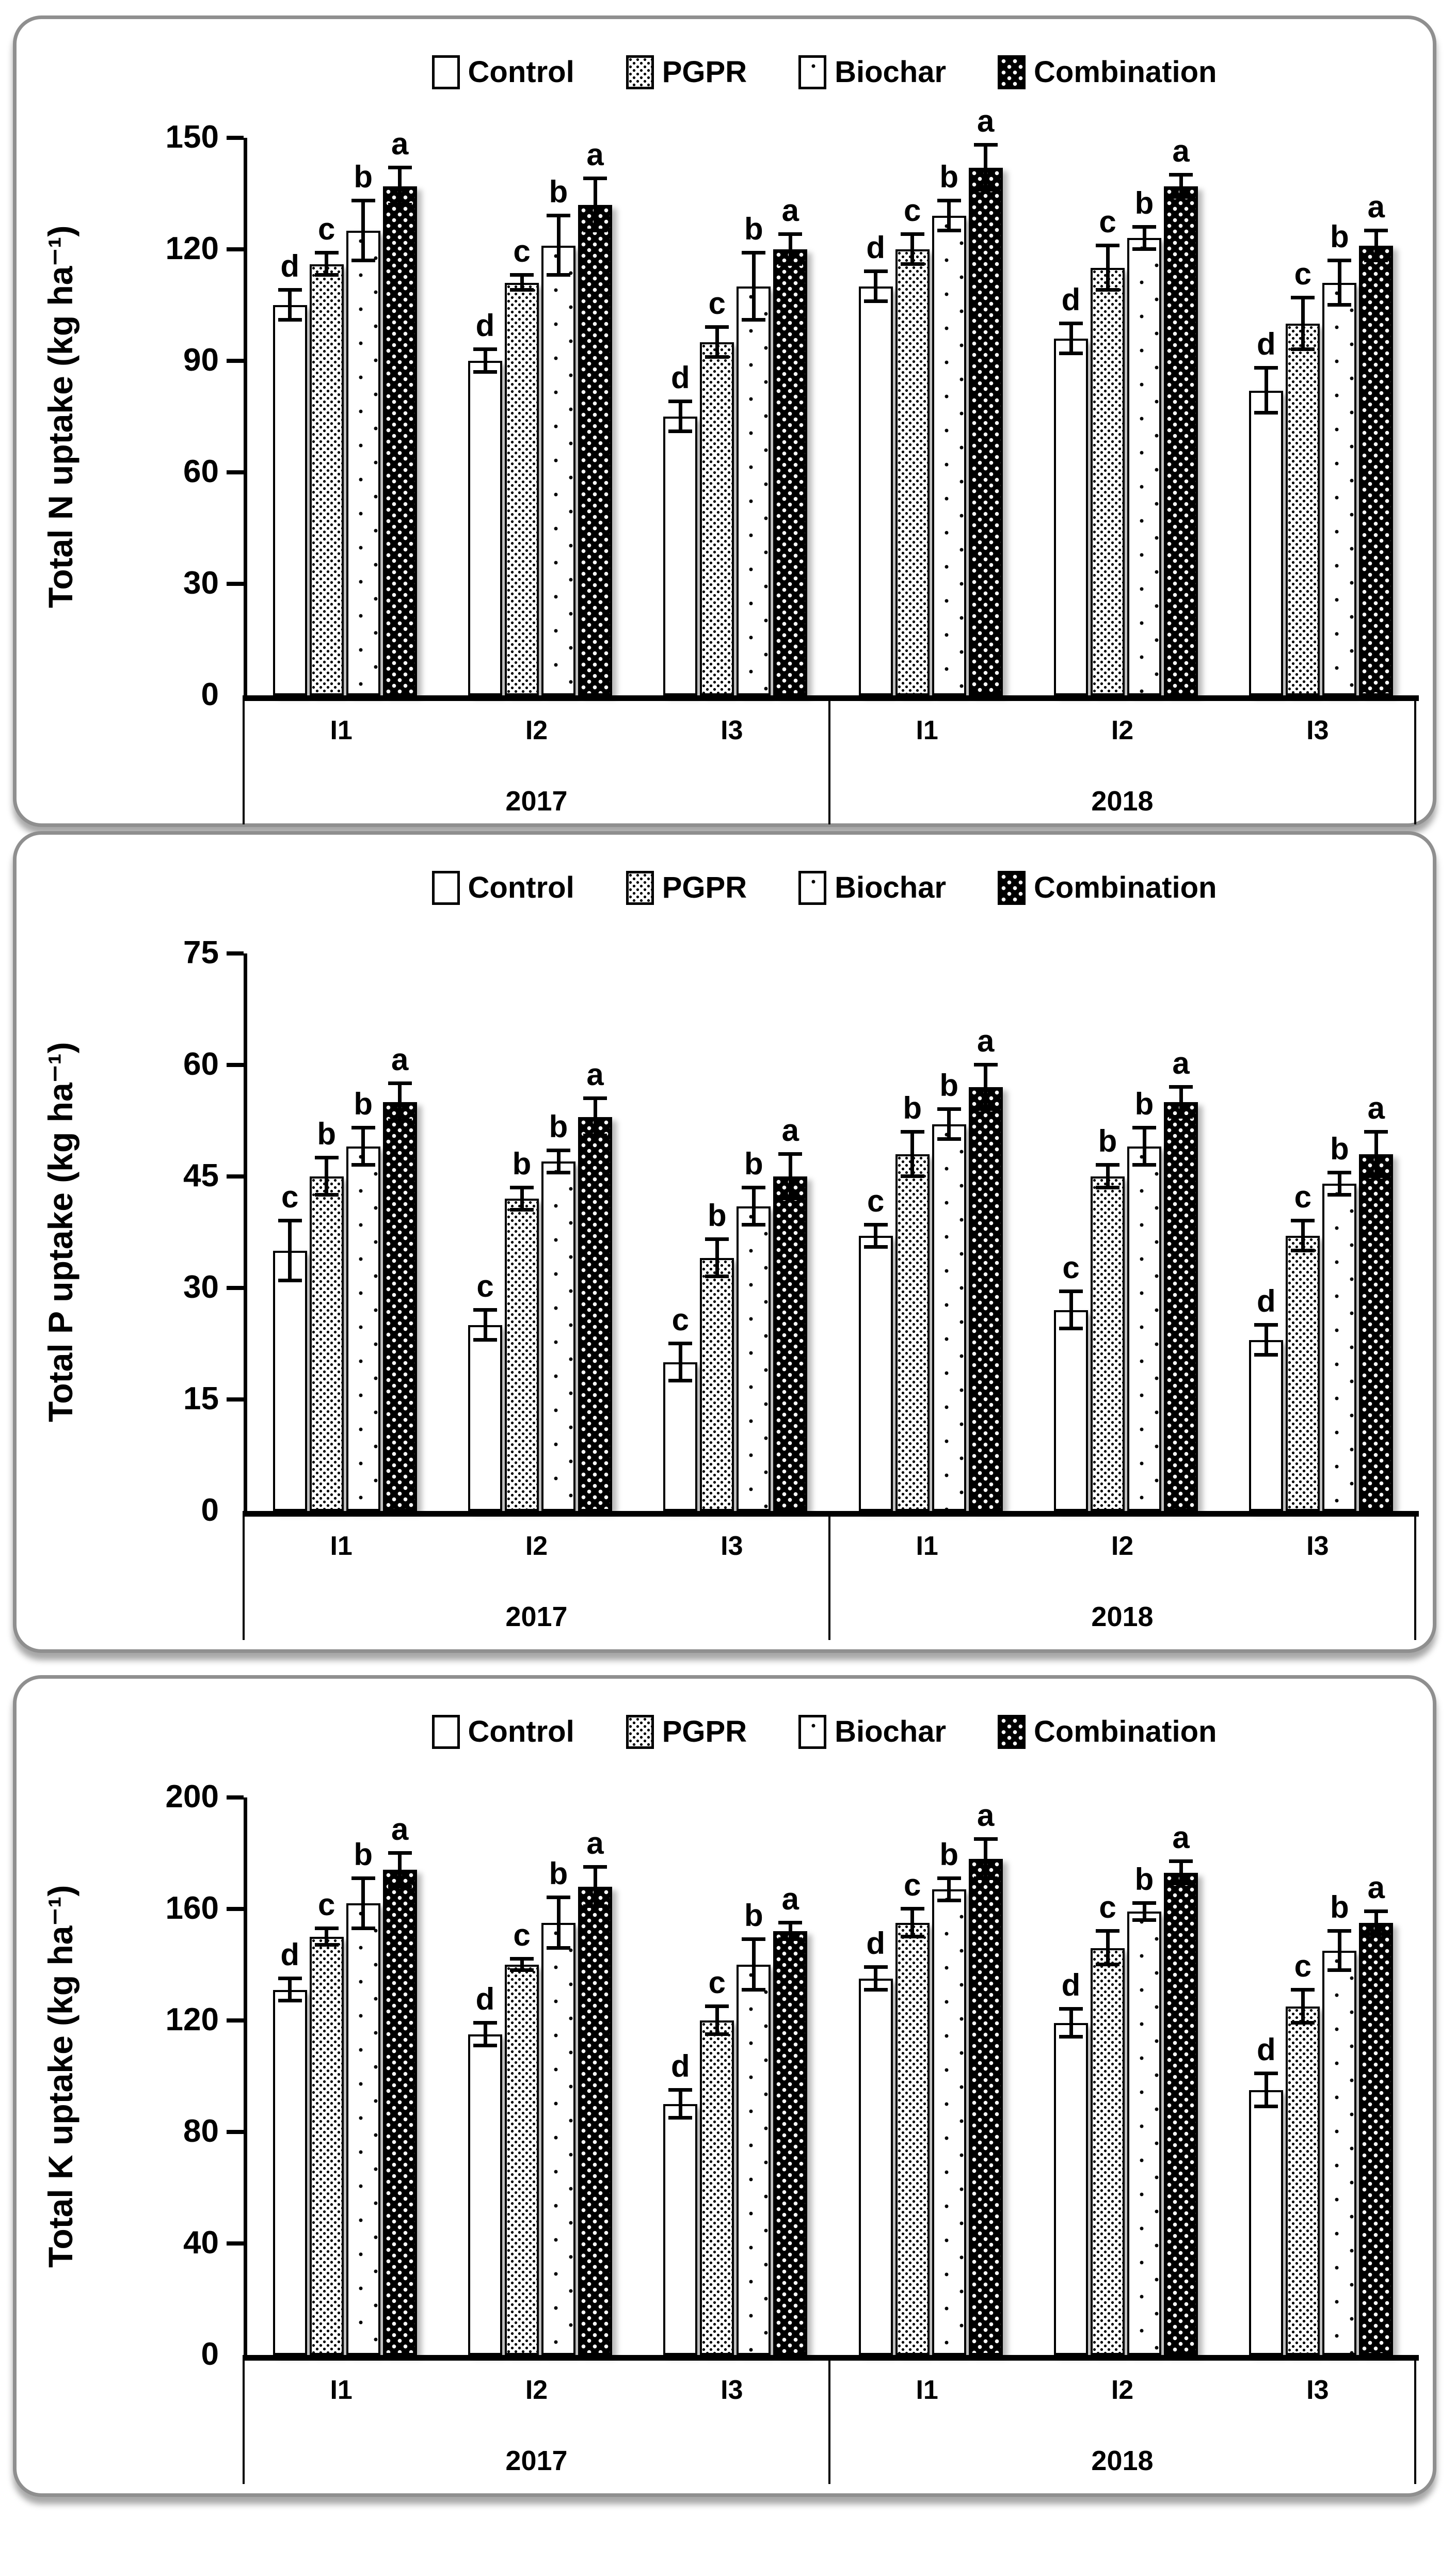 The width and height of the screenshot is (1456, 2563). I want to click on legend-label-pgpr: PGPR, so click(704, 72).